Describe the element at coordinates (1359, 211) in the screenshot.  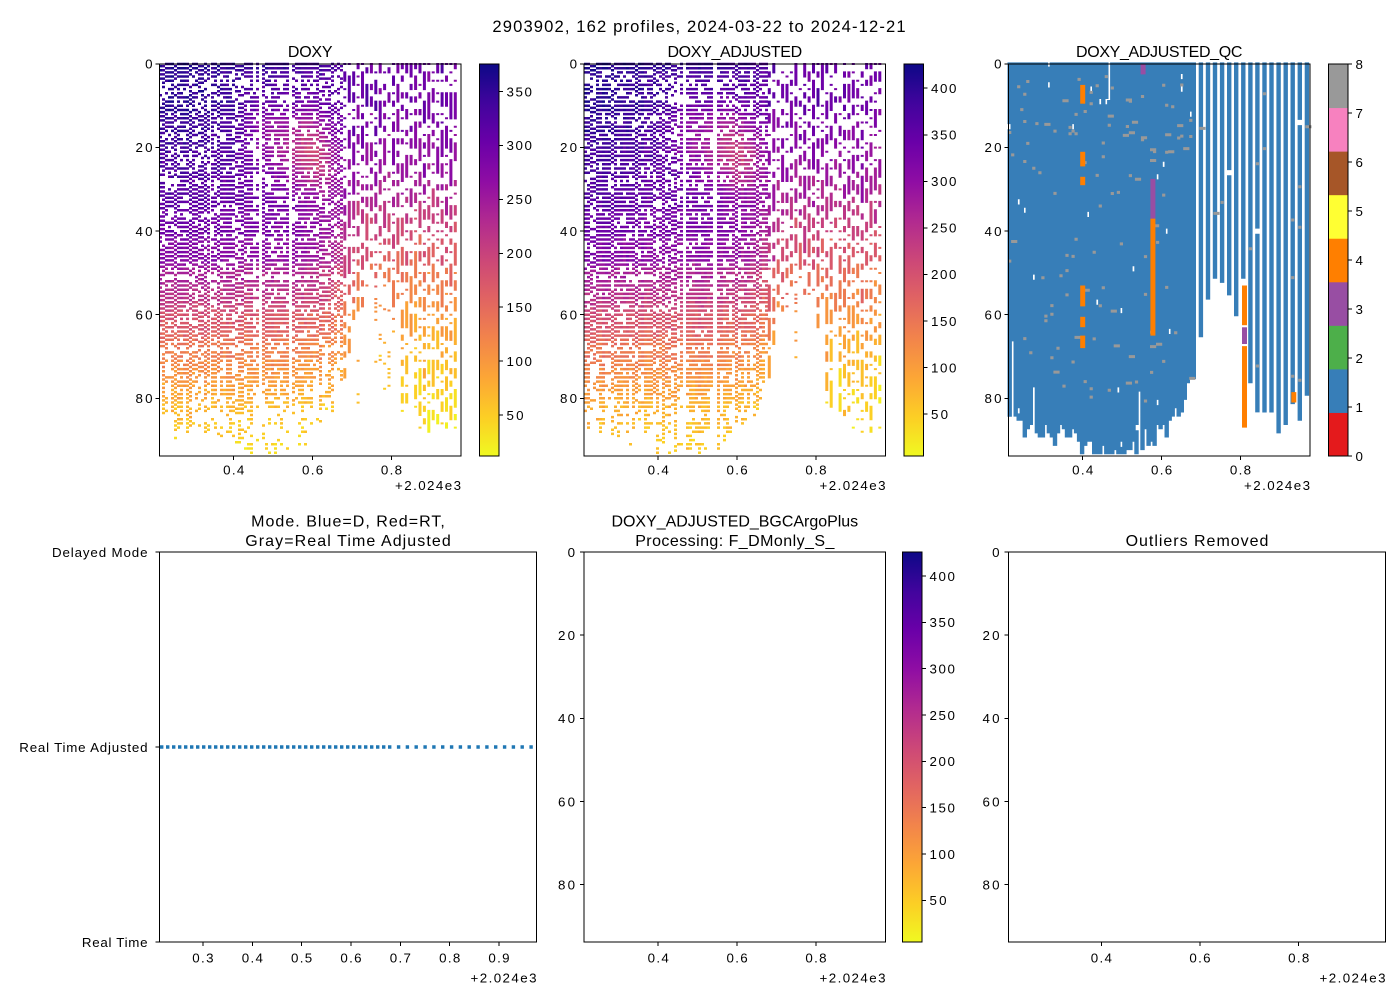
I see `svg-text: 5` at that location.